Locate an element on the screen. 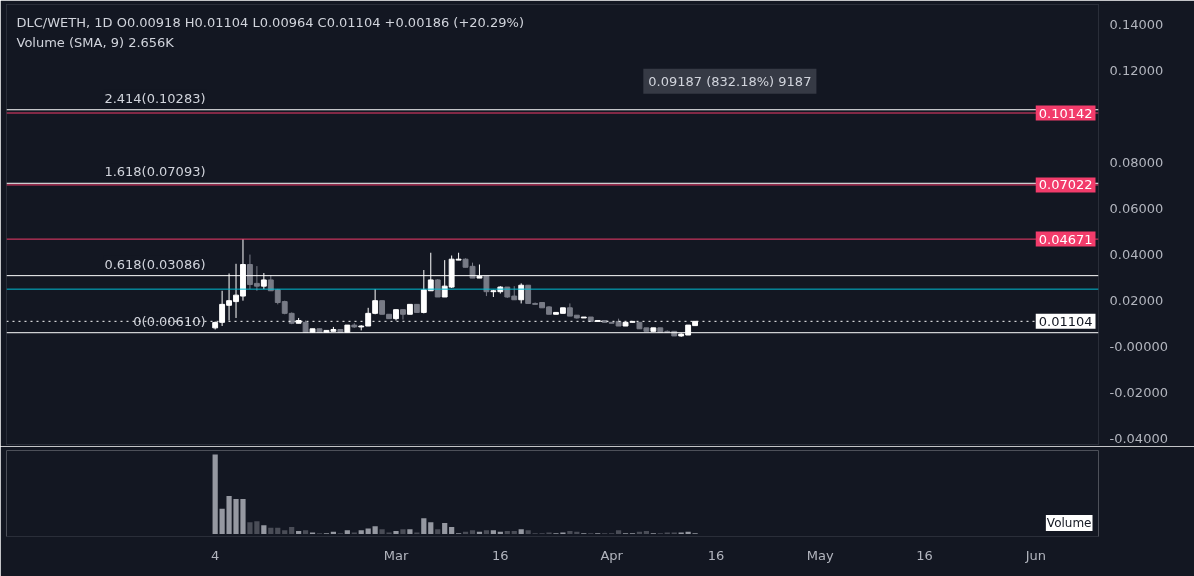 The height and width of the screenshot is (576, 1194). x-tick-label: Mar is located at coordinates (396, 555).